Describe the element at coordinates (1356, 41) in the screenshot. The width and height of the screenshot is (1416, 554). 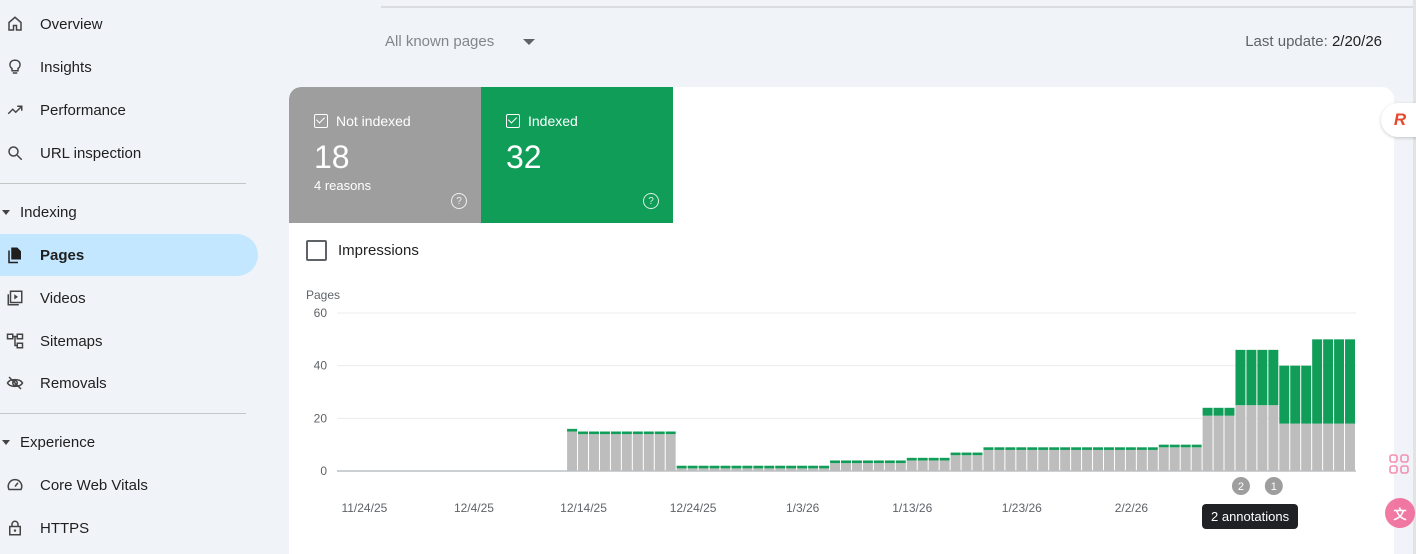
I see `last-update-value: 2/20/26` at that location.